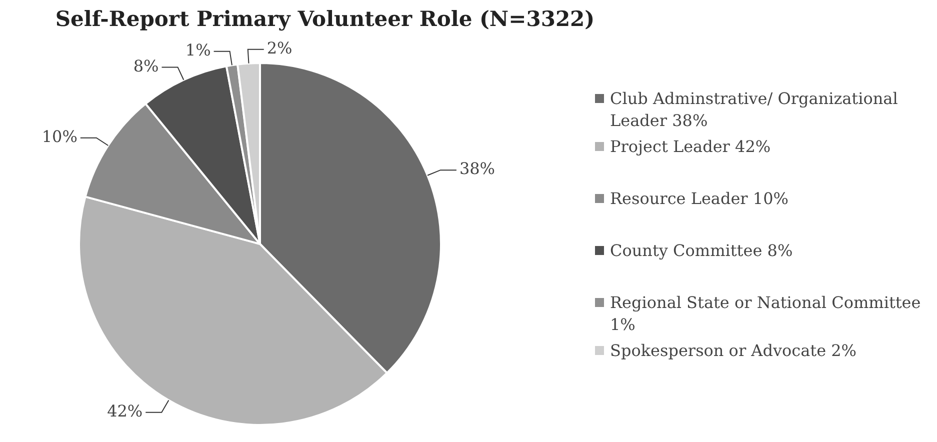  What do you see at coordinates (325, 18) in the screenshot?
I see `chart-title: Self-Report Primary Volunteer Role (N=3322)` at bounding box center [325, 18].